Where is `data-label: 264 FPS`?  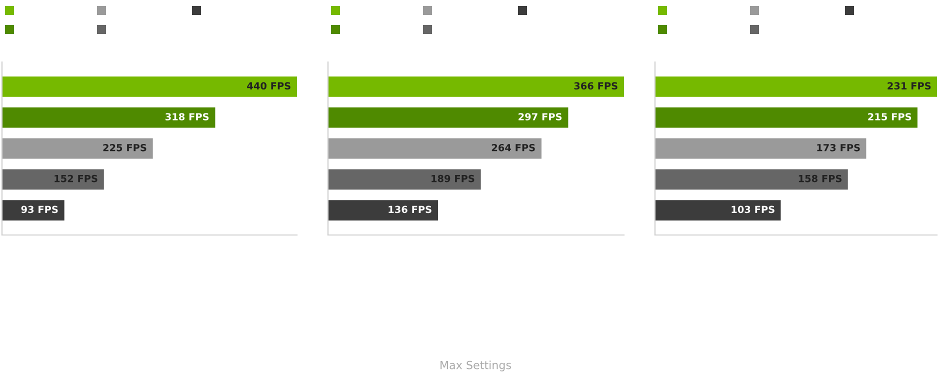
data-label: 264 FPS is located at coordinates (513, 148).